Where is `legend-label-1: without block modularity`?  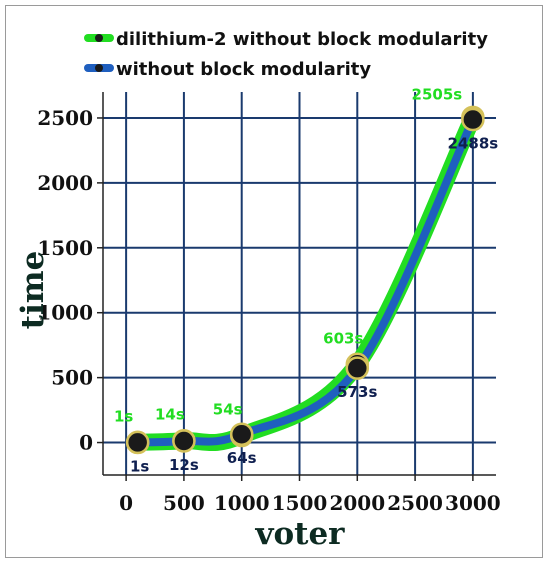
legend-label-1: without block modularity is located at coordinates (243, 69).